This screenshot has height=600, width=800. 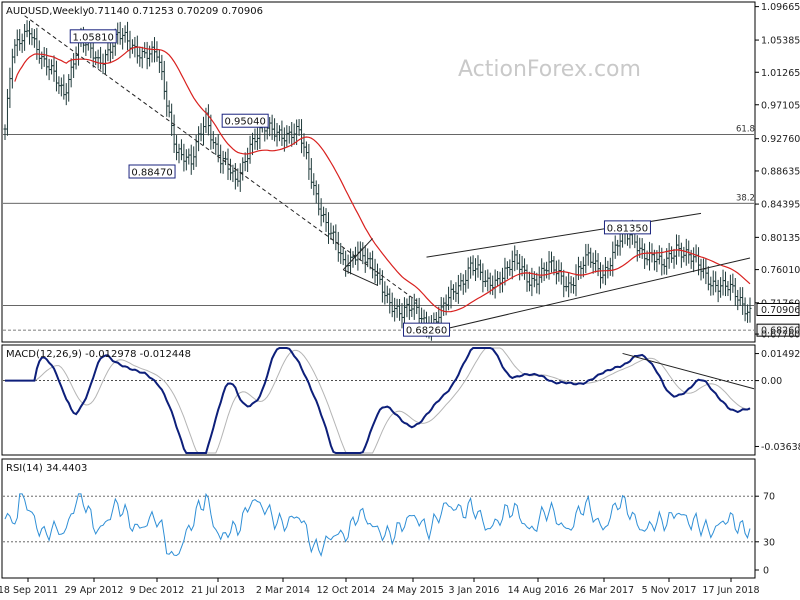 What do you see at coordinates (780, 205) in the screenshot?
I see `price-axis-label: 0.84395` at bounding box center [780, 205].